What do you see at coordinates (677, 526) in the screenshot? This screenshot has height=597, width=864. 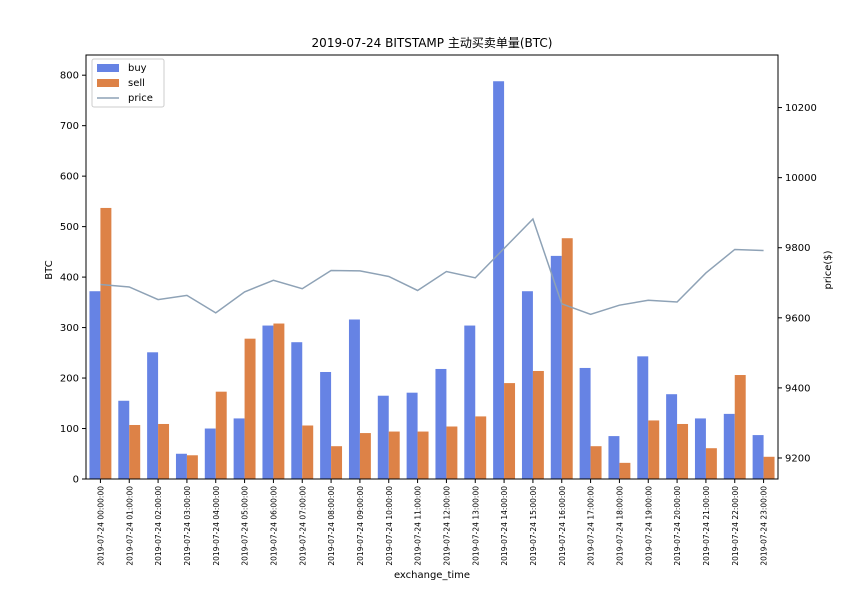 I see `x-tick-label: 2019-07-24 20:00:00` at bounding box center [677, 526].